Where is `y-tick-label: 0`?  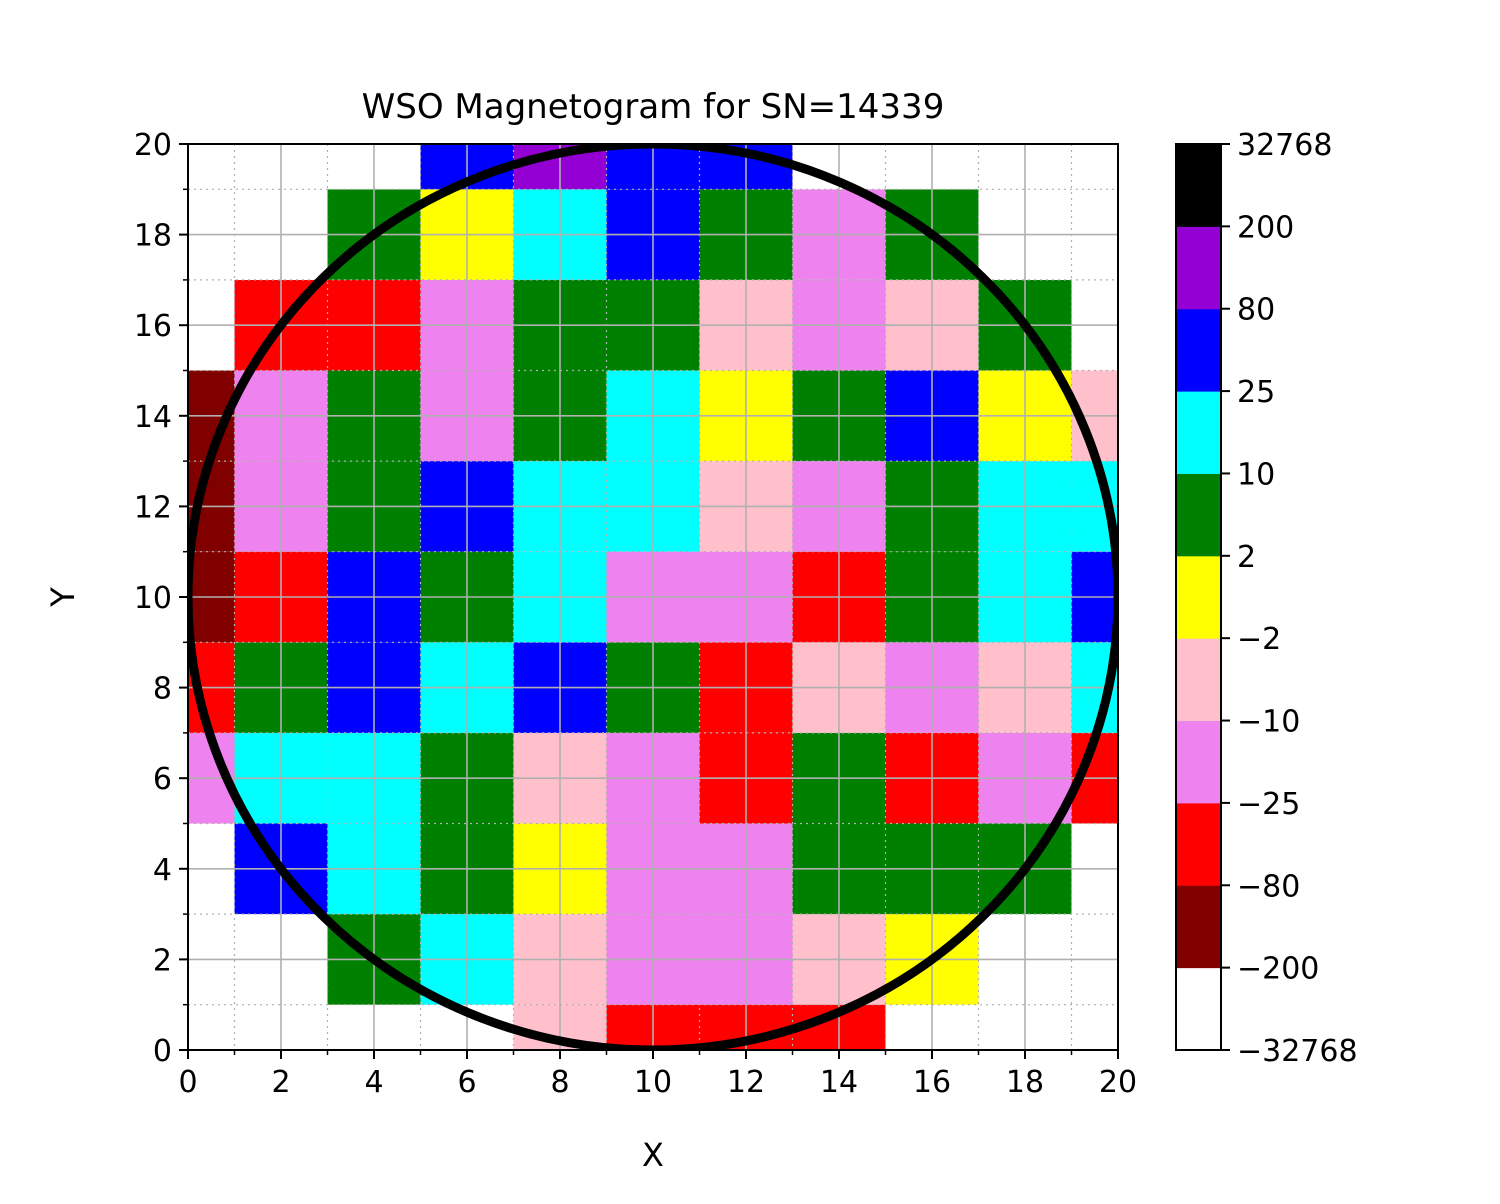
y-tick-label: 0 is located at coordinates (162, 1051).